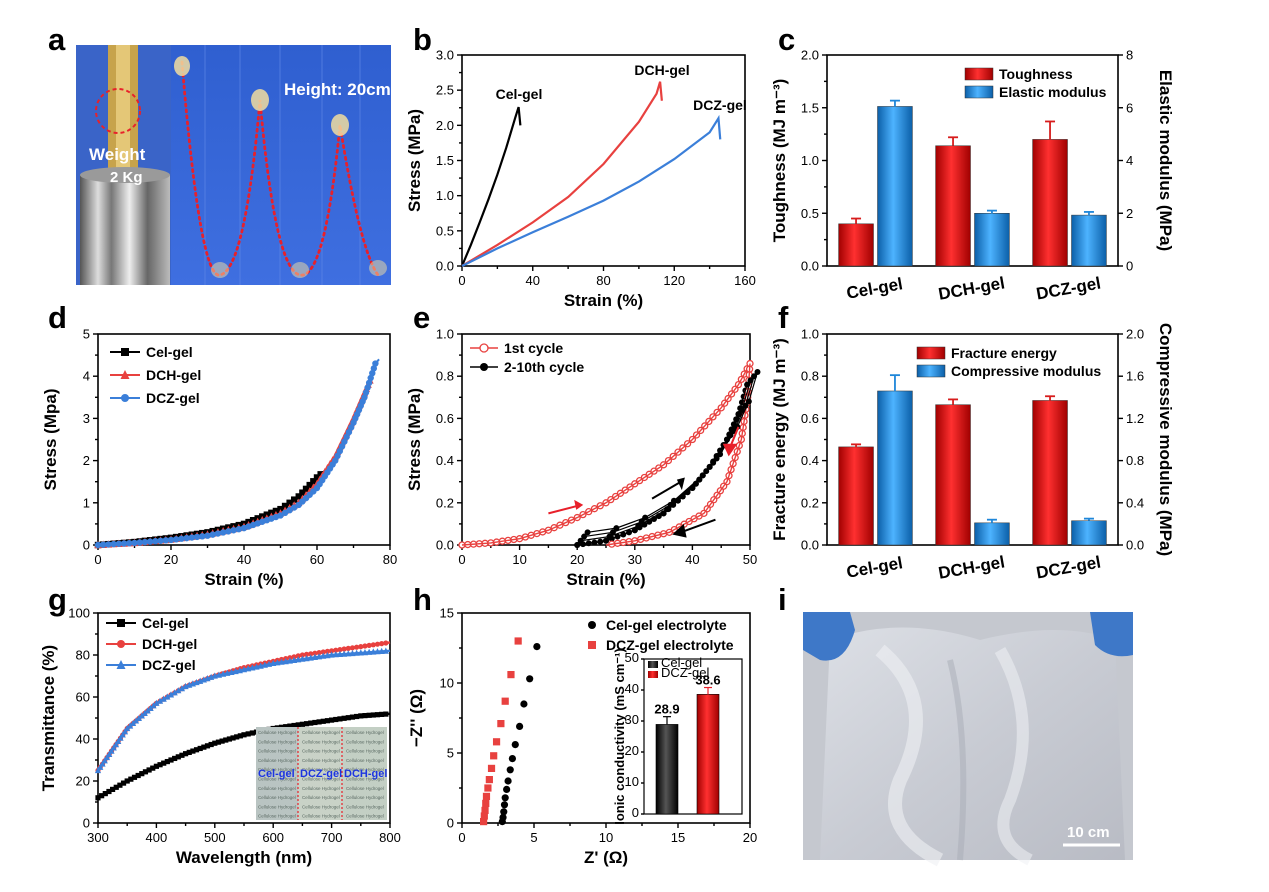 The height and width of the screenshot is (892, 1269). I want to click on y2-tick-label: 8, so click(1129, 55).